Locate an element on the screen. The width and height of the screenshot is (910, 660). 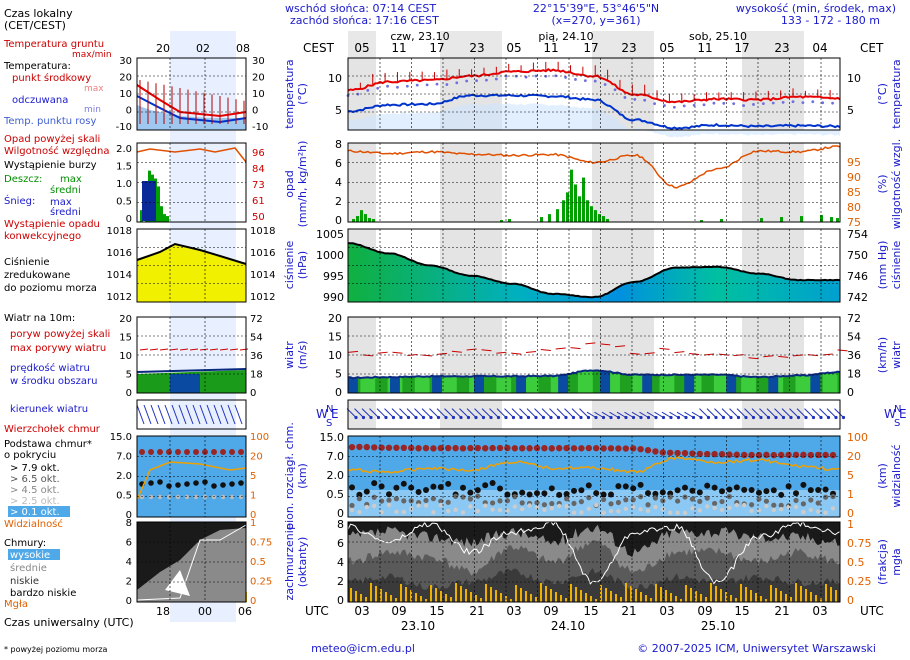
legend-fog-tick: 0.75 is located at coordinates (261, 543).